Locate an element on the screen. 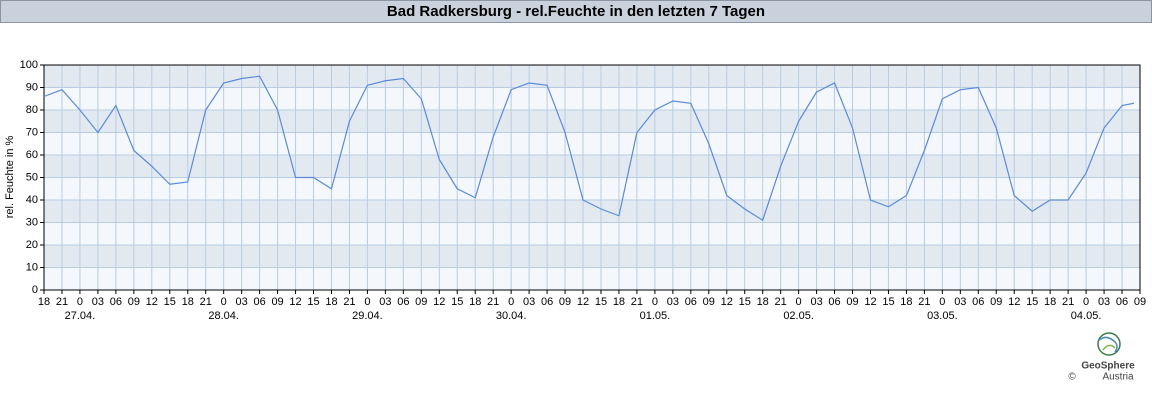 This screenshot has width=1152, height=400. date-label: 01.05. is located at coordinates (655, 316).